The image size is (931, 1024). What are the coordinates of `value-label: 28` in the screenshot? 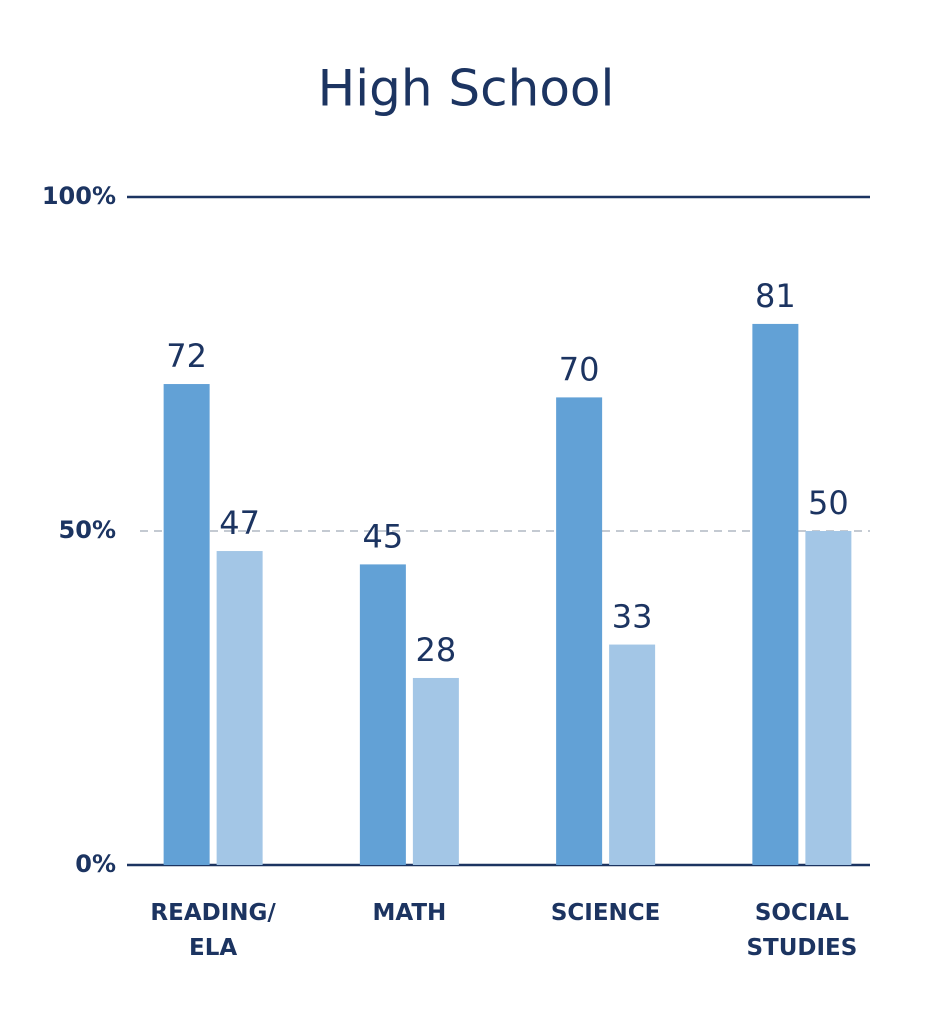 It's located at (436, 650).